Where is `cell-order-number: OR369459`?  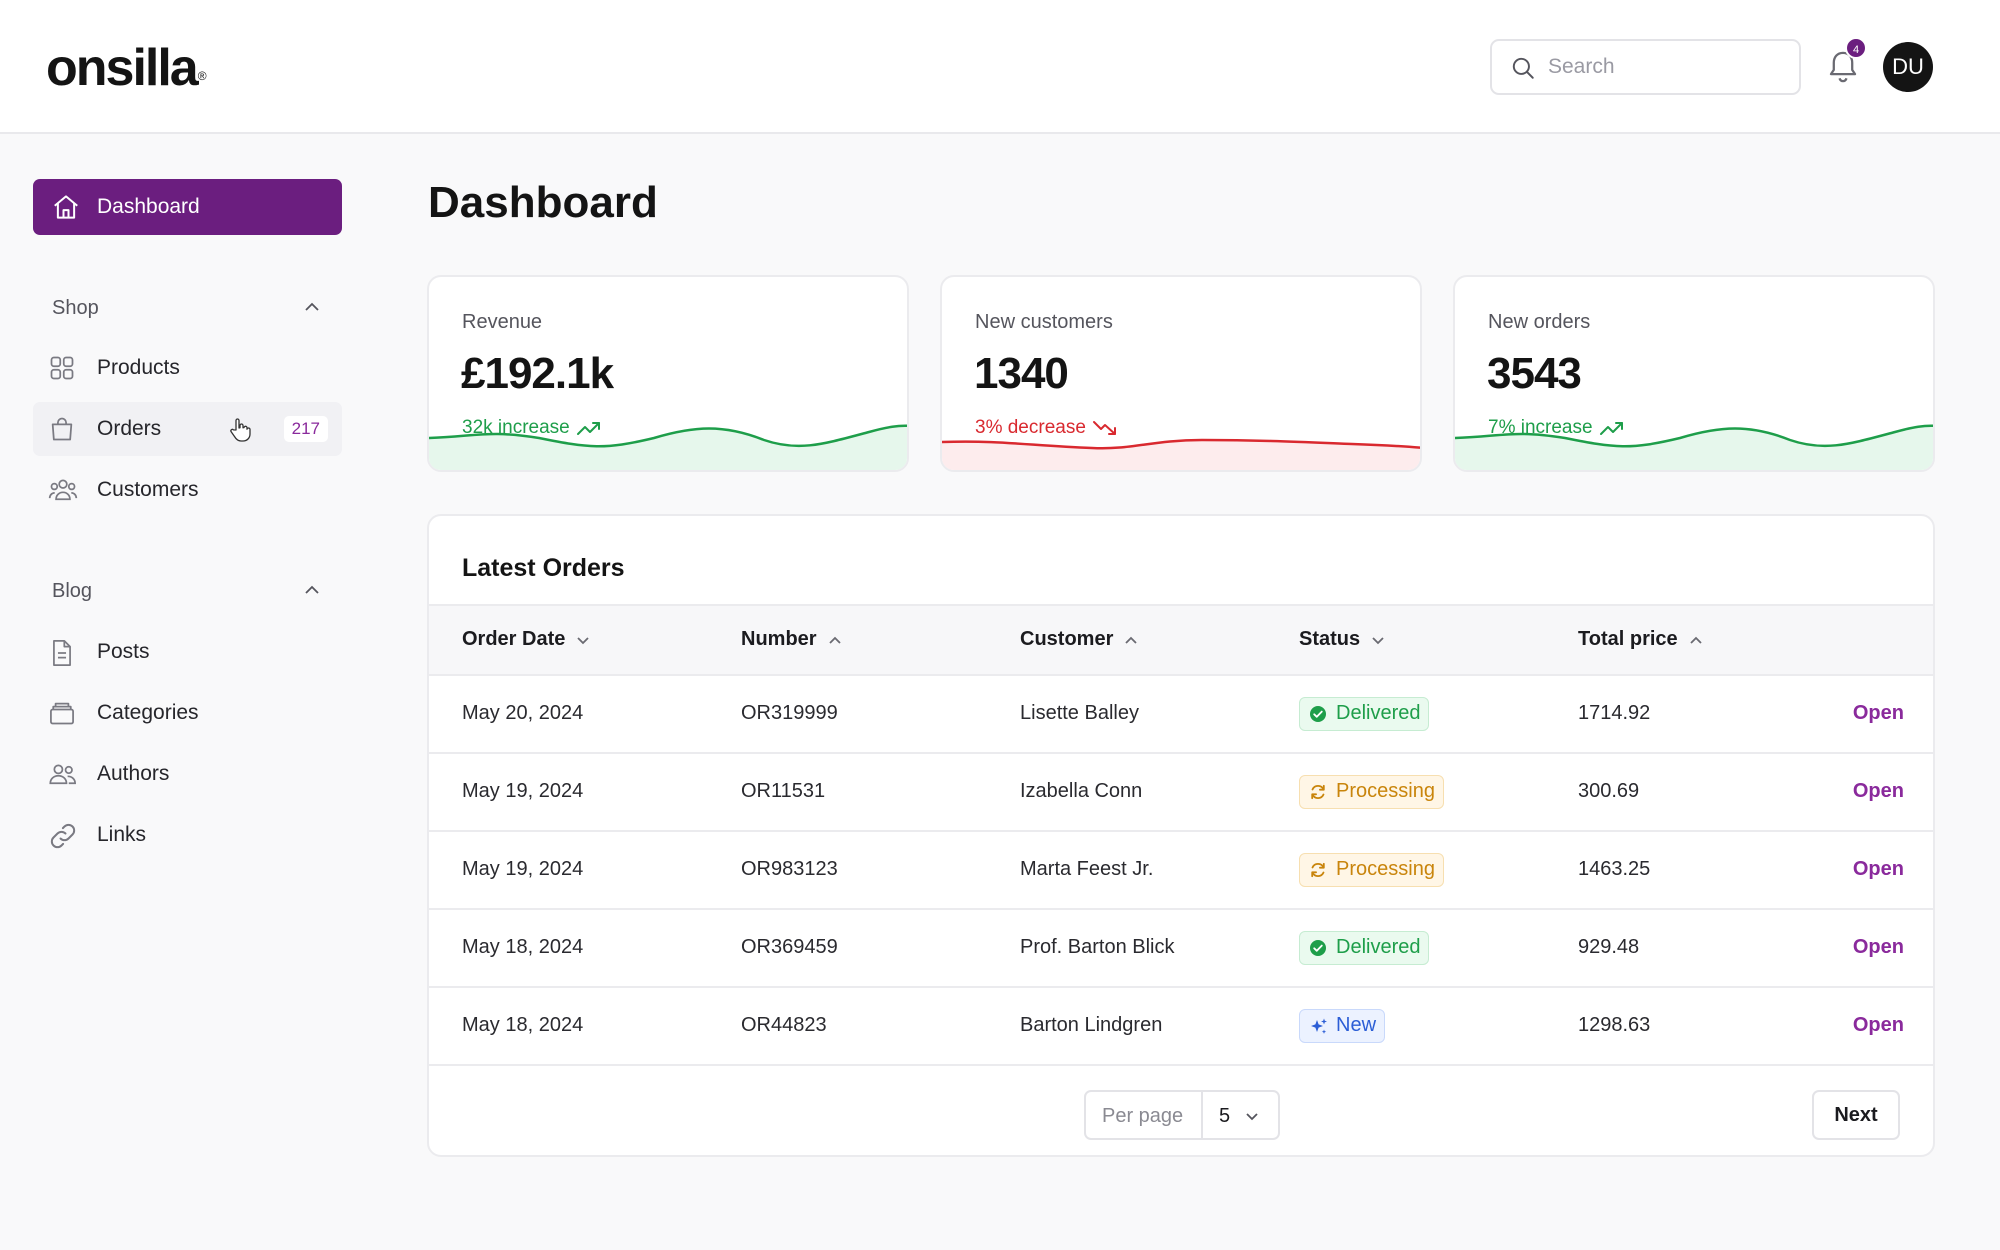
cell-order-number: OR369459 is located at coordinates (789, 947).